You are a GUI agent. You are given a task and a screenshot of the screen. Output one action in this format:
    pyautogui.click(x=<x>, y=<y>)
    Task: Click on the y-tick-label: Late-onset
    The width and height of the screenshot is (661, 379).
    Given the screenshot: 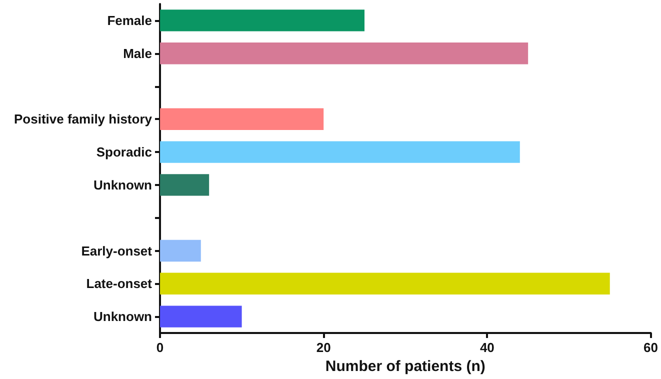 What is the action you would take?
    pyautogui.click(x=119, y=284)
    